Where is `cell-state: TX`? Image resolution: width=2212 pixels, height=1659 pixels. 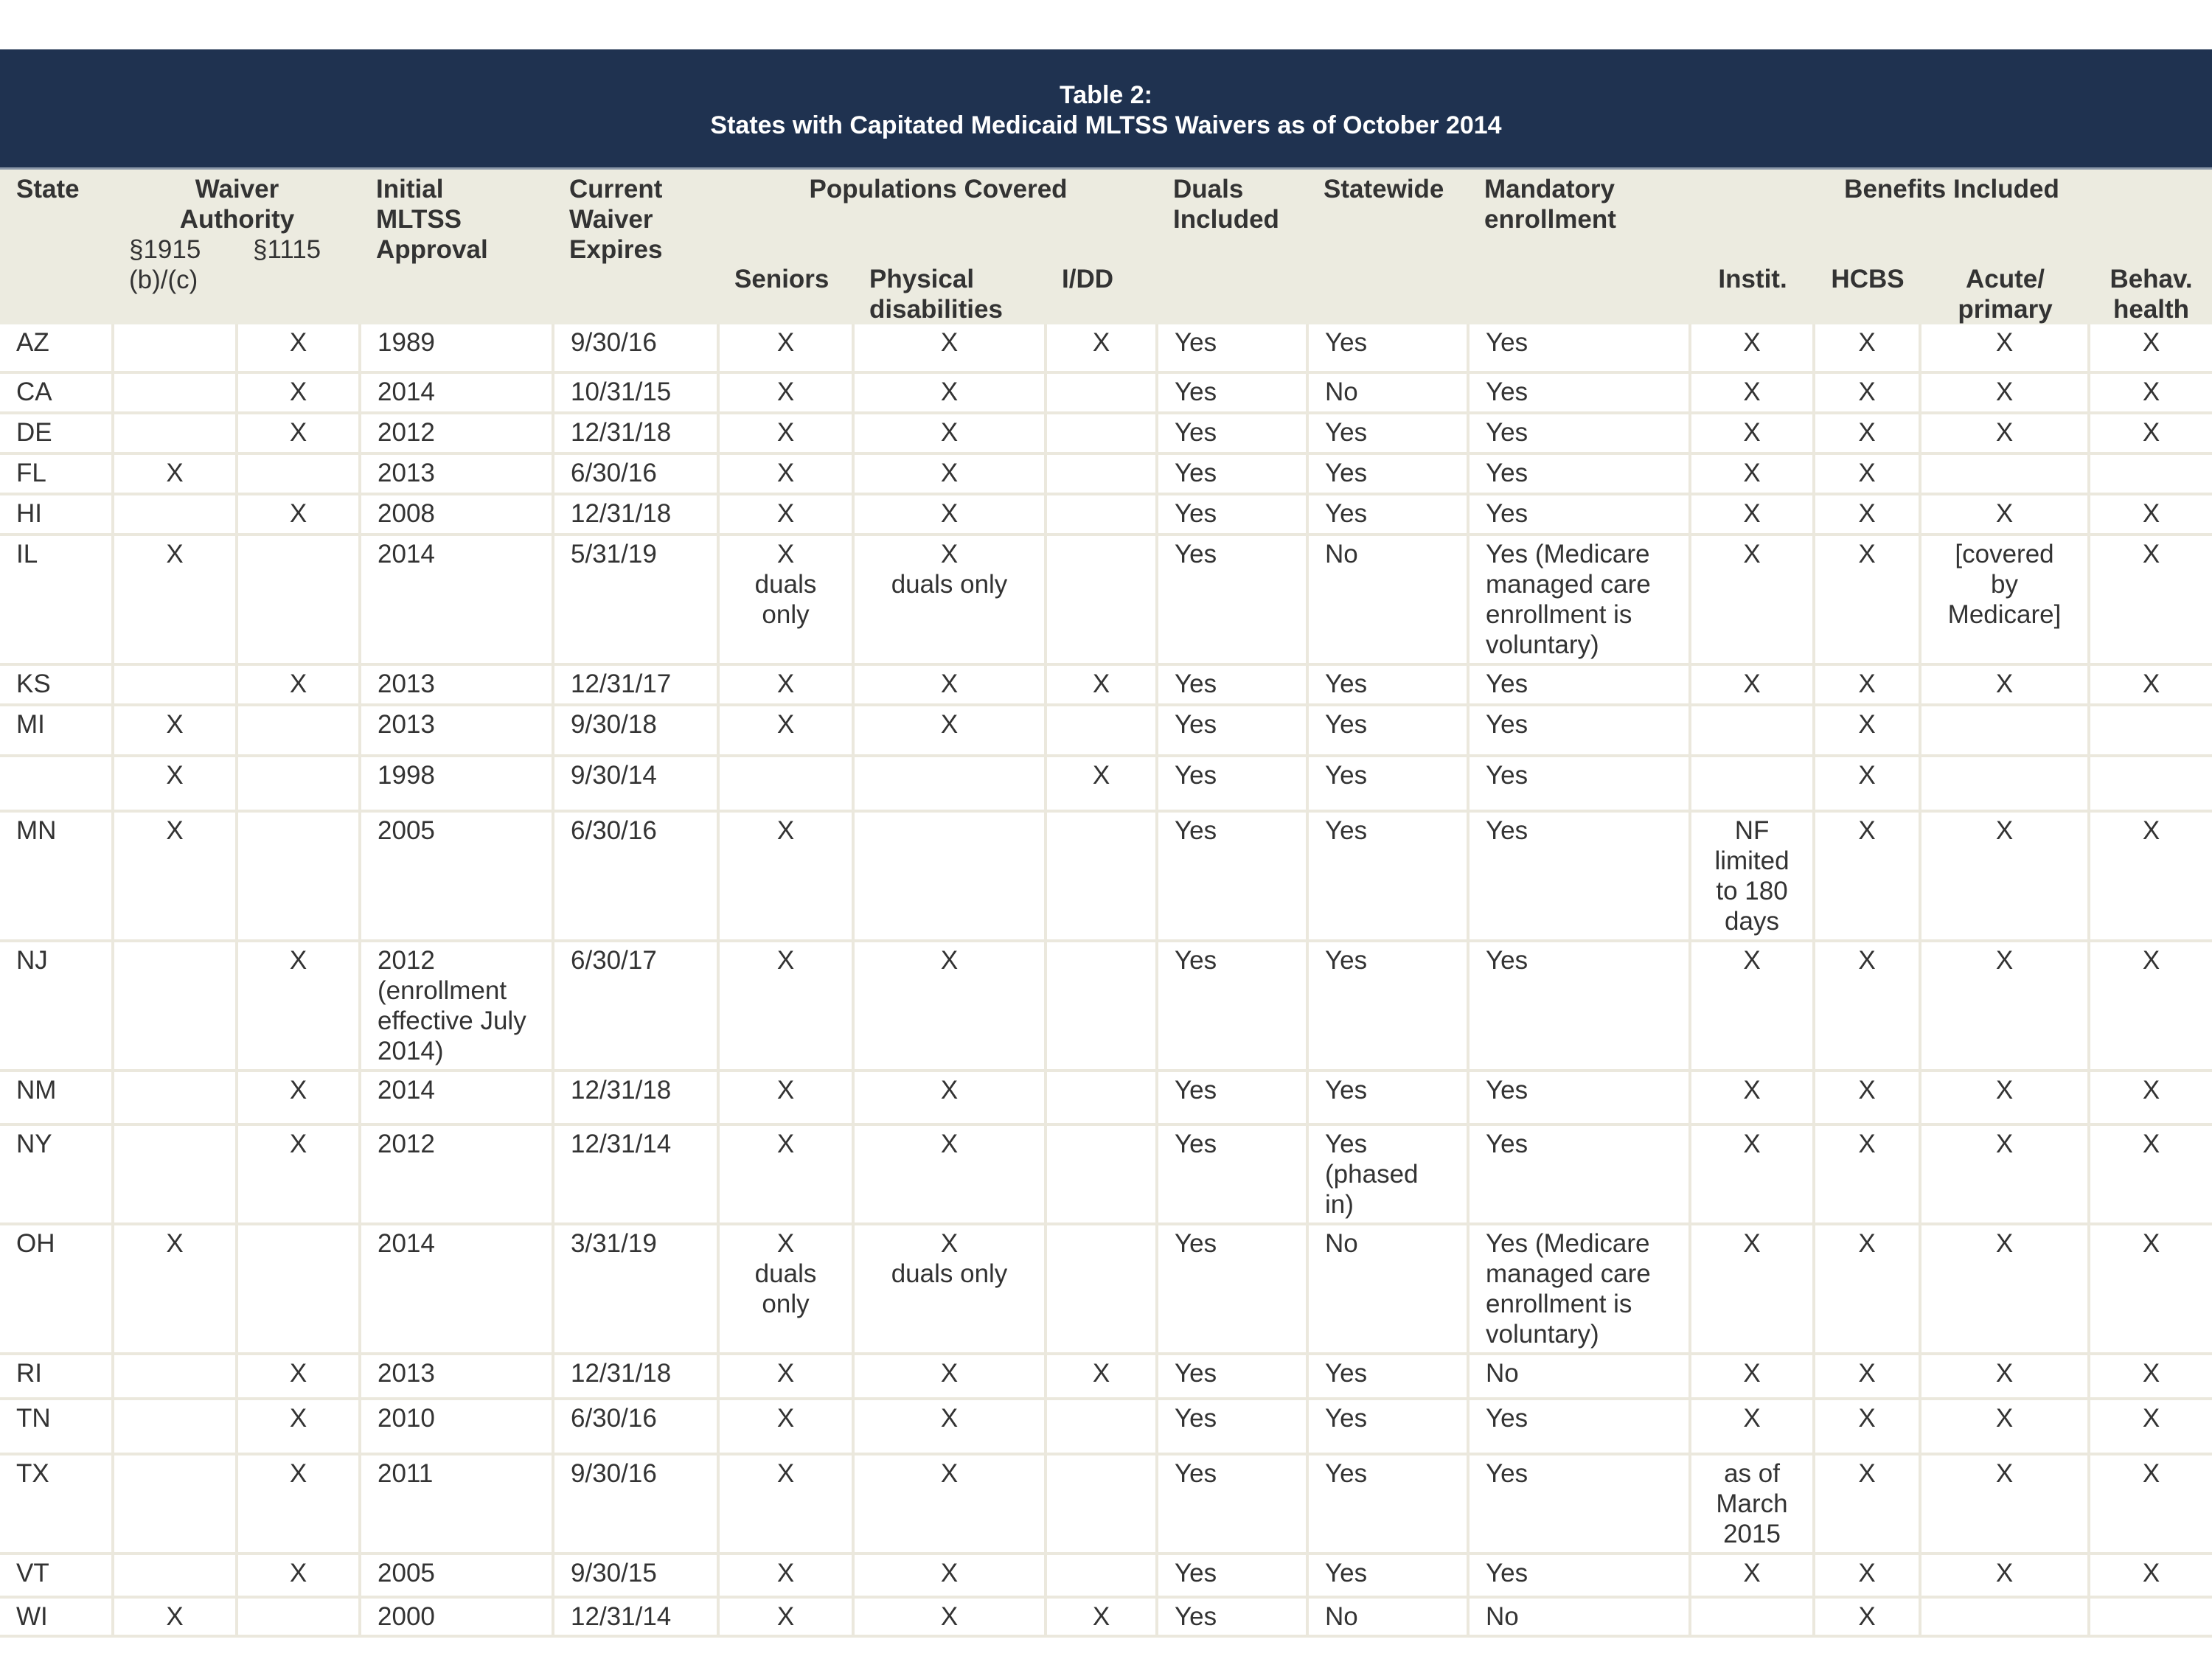
cell-state: TX is located at coordinates (57, 1504).